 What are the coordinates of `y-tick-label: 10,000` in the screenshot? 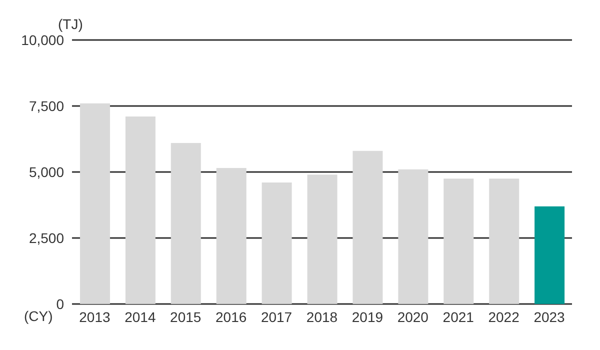 It's located at (42, 40).